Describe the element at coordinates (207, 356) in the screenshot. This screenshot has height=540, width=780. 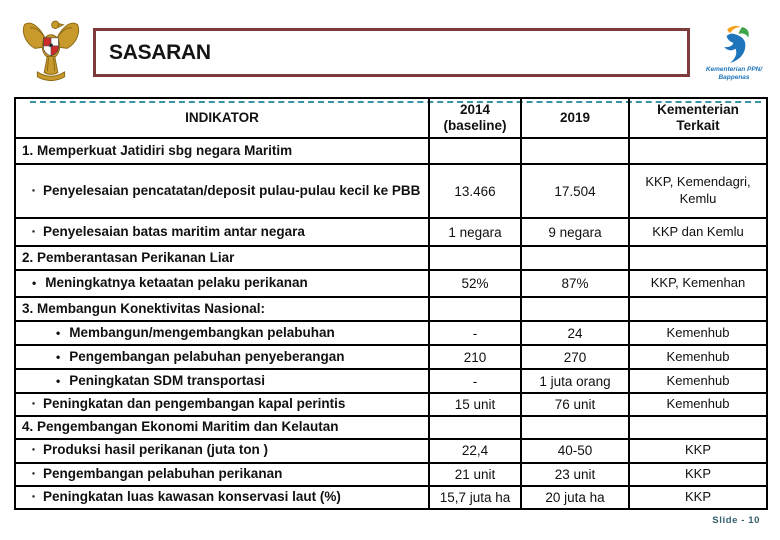
I see `indicator-label: Pengembangan pelabuhan penyeberangan` at that location.